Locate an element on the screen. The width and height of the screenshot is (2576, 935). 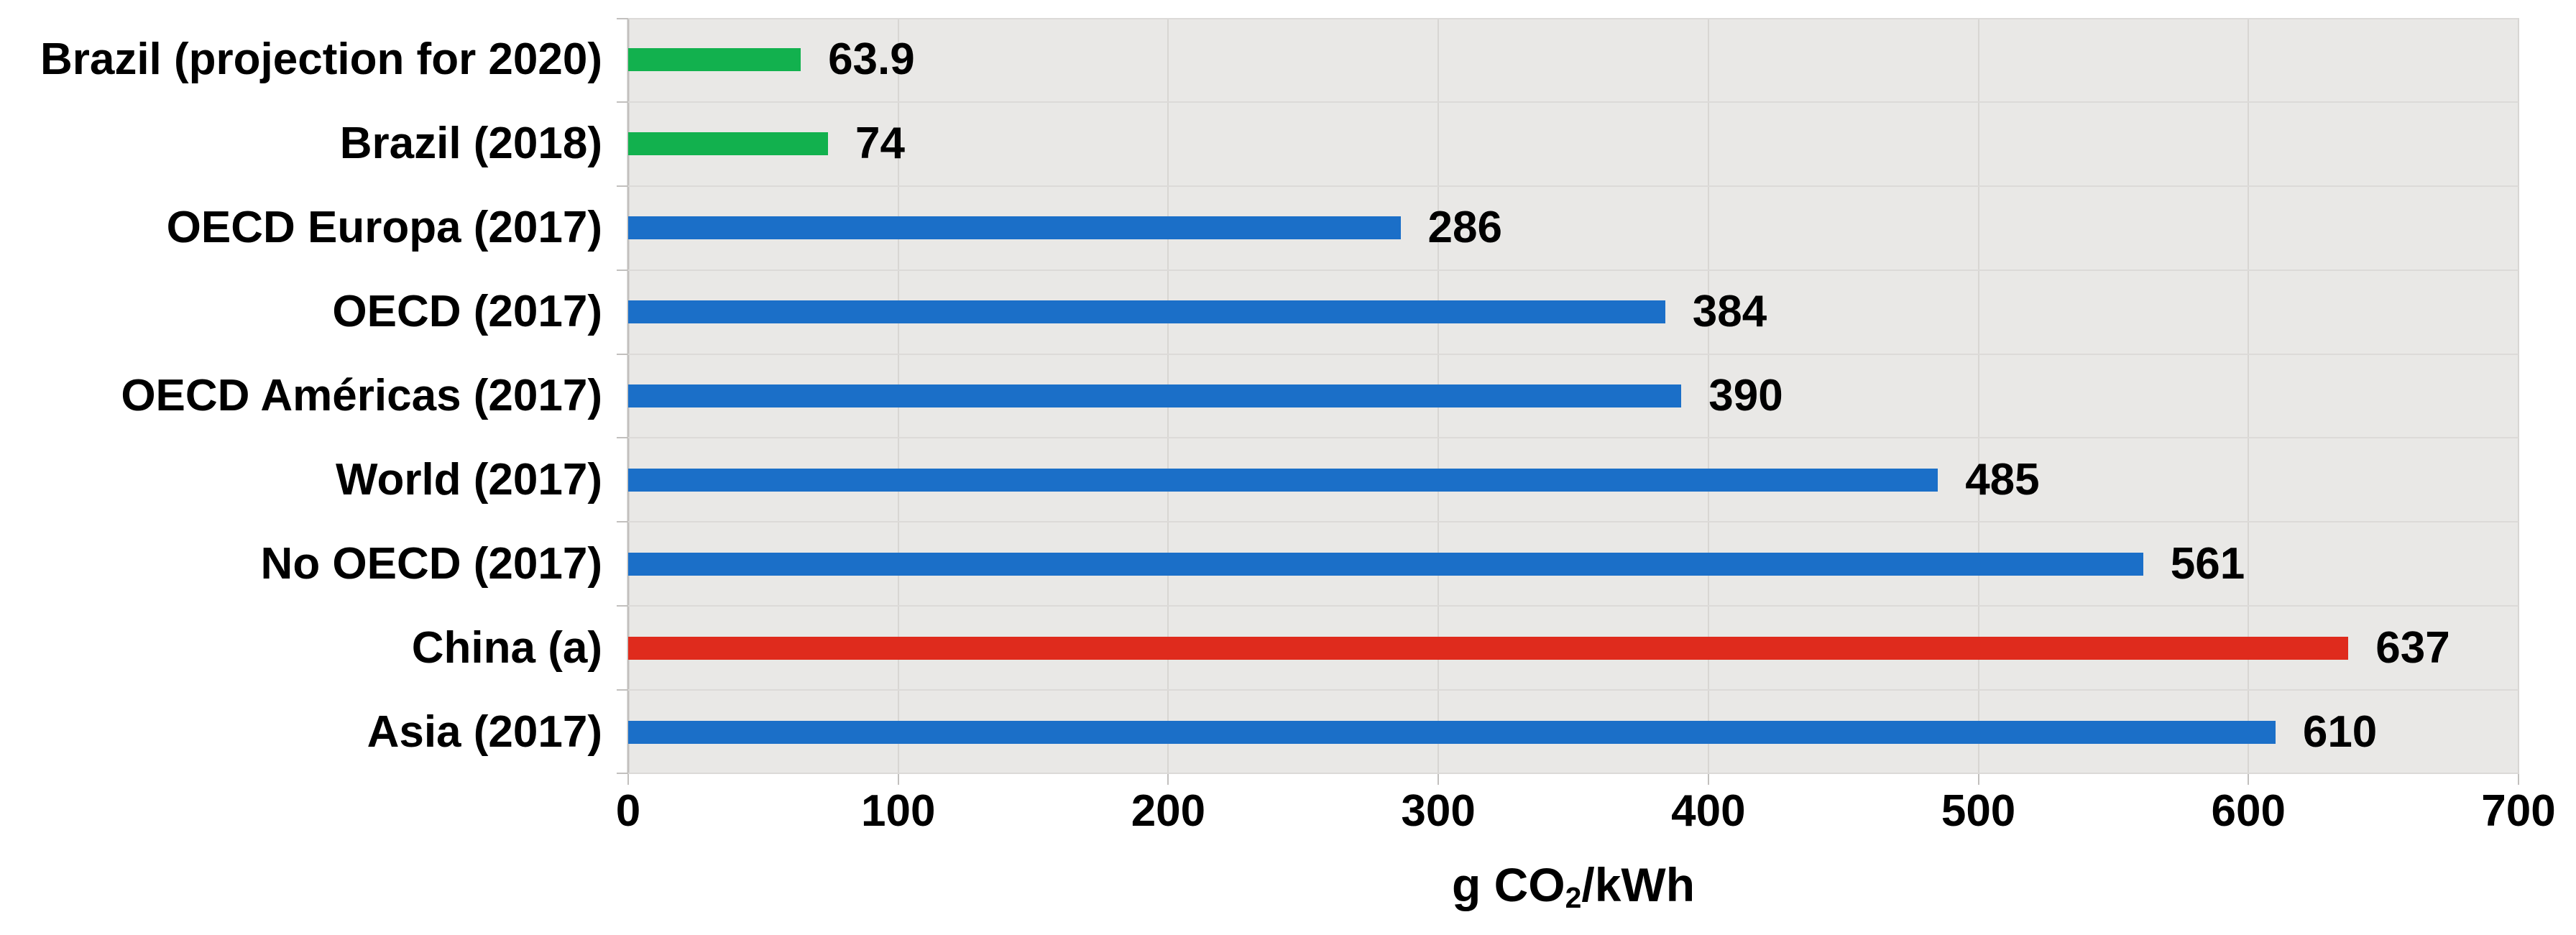
value-label: 384 is located at coordinates (1729, 312).